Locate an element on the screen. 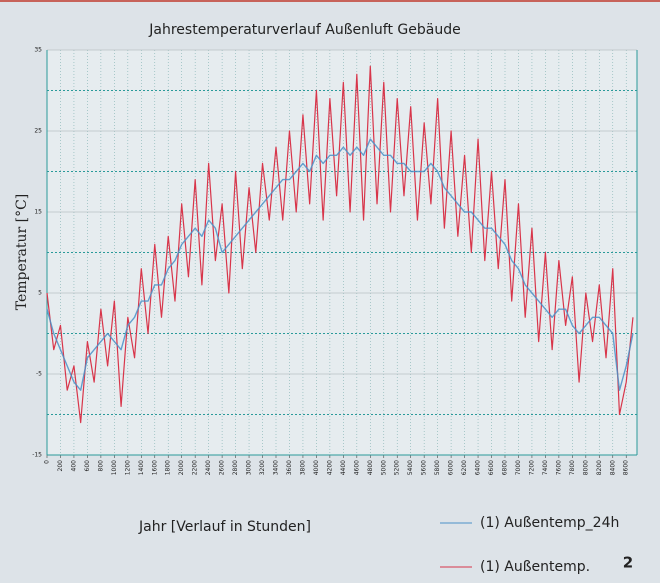 This screenshot has height=583, width=660. x-tick-label: 6000 is located at coordinates (451, 467).